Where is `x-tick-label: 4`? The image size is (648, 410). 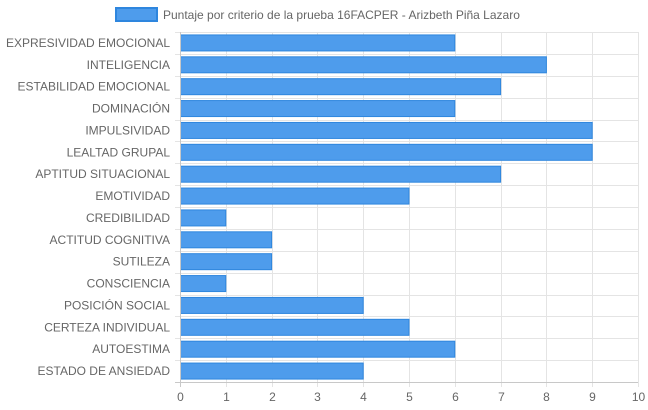 x-tick-label: 4 is located at coordinates (363, 397).